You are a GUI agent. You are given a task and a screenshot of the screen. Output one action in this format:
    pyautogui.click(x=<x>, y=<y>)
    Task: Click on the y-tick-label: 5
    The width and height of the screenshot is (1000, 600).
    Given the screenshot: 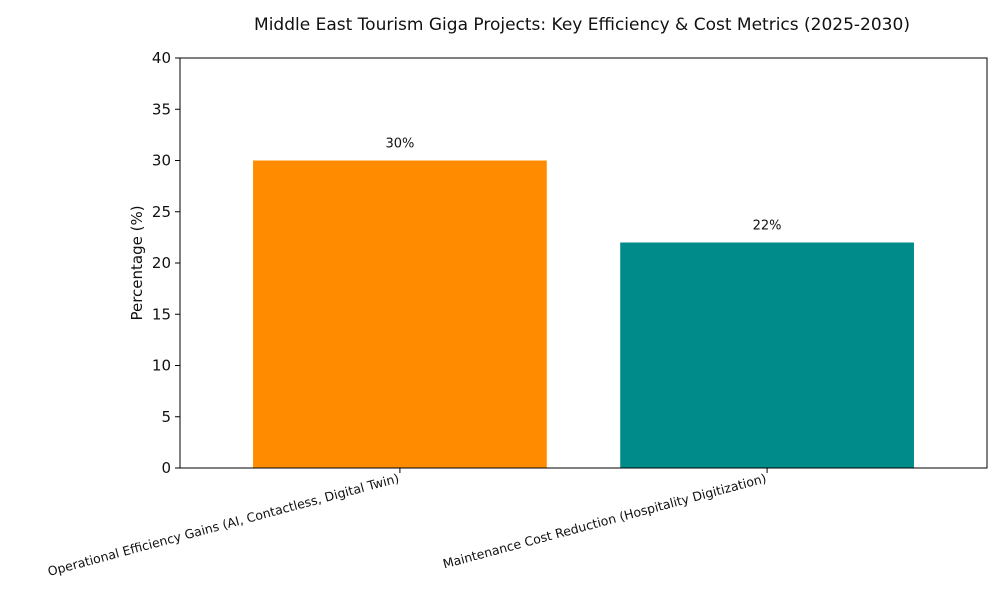 What is the action you would take?
    pyautogui.click(x=166, y=417)
    